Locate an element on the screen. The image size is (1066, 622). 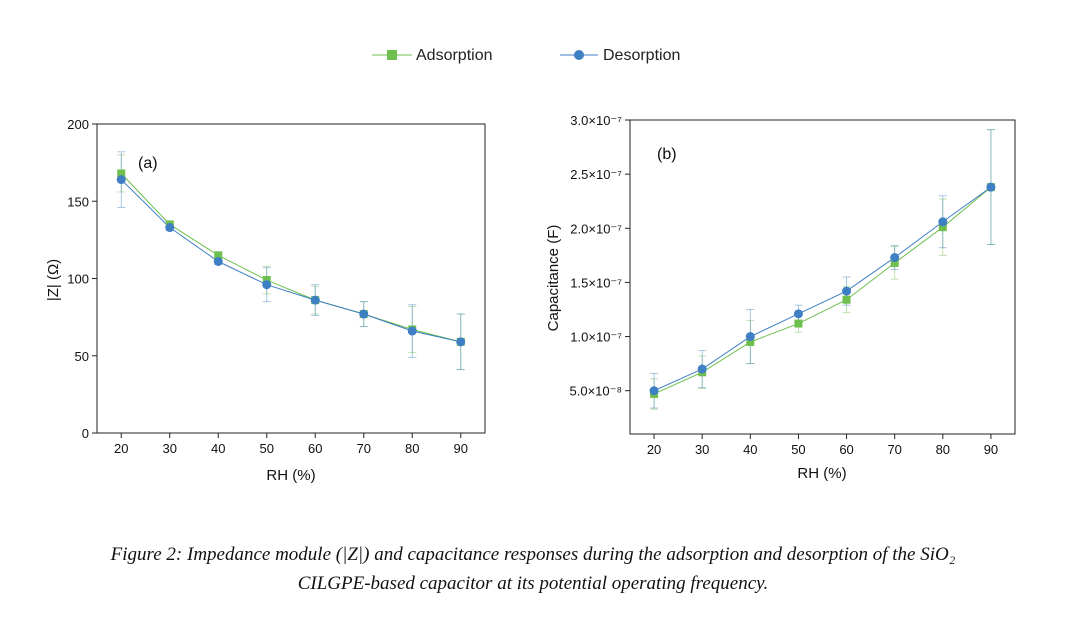
capacitance-x-axis-label: RH (%) is located at coordinates (821, 473).